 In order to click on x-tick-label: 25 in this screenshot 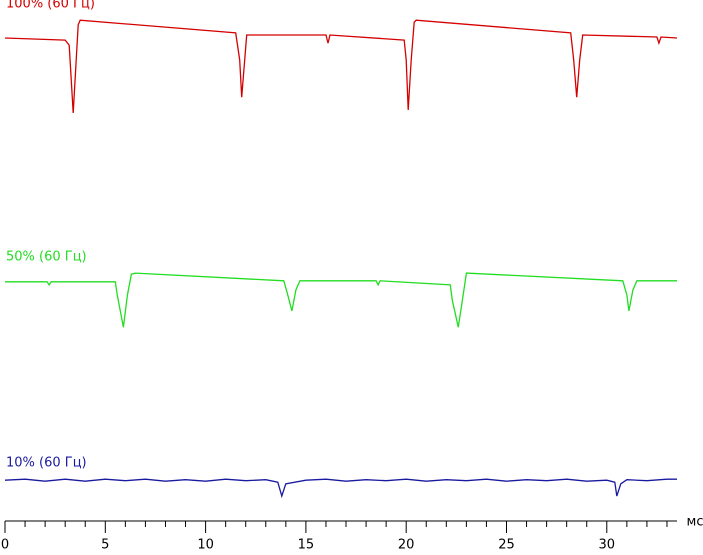, I will do `click(506, 545)`.